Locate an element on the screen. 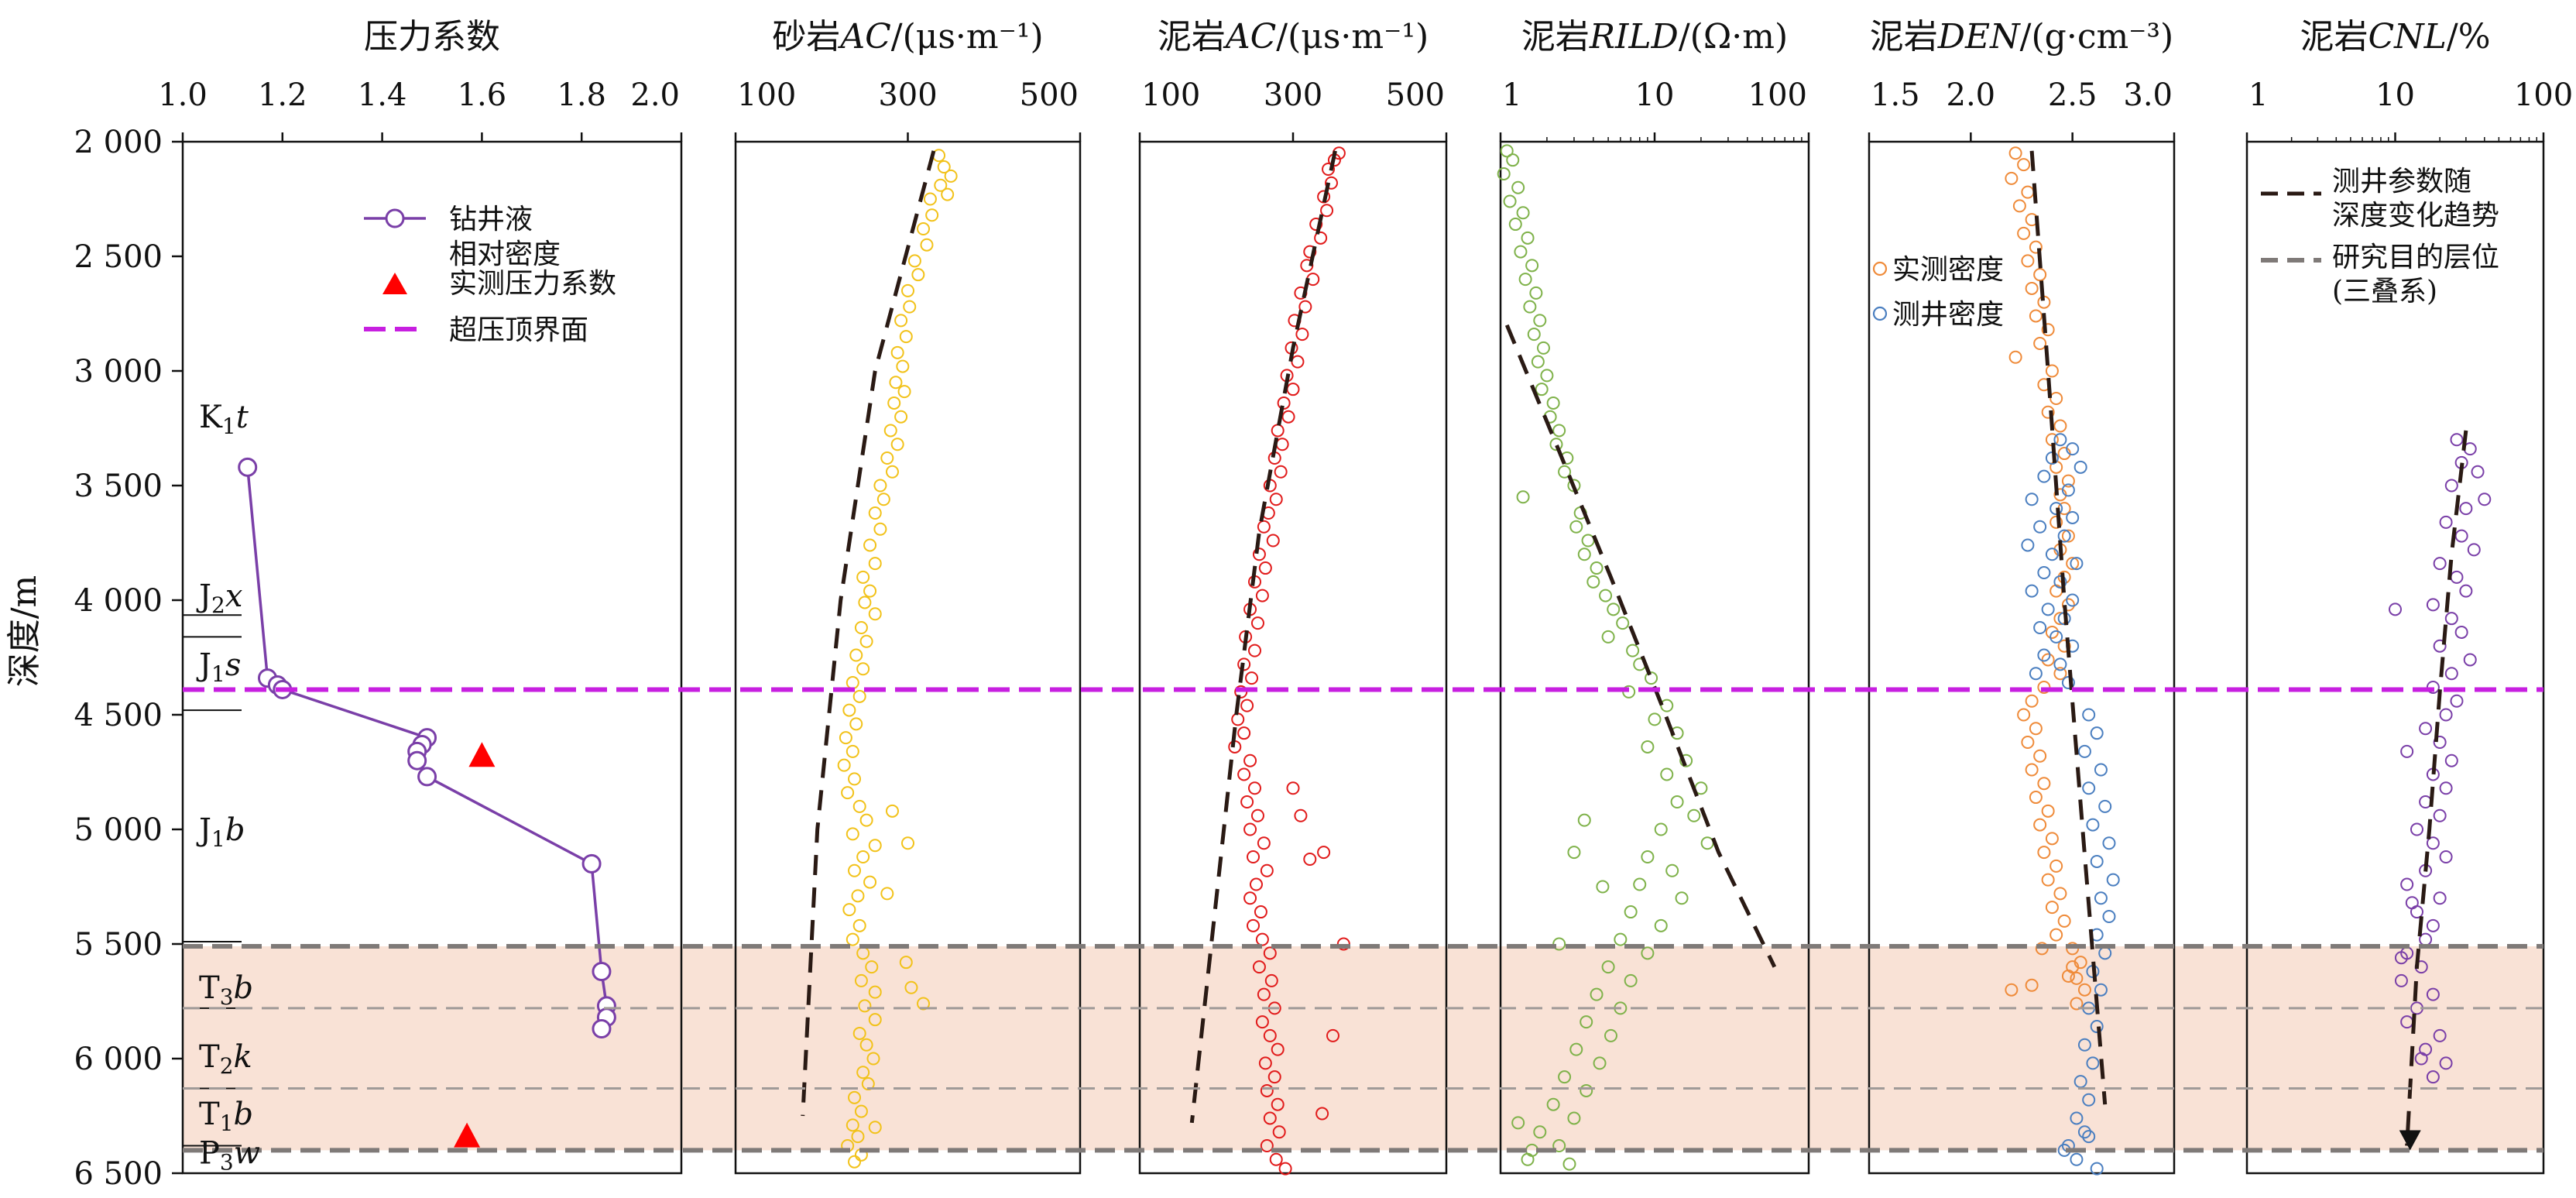 Image resolution: width=2576 pixels, height=1198 pixels. panel-title-mud-ac: 泥岩AC/(μs·m⁻¹) is located at coordinates (1293, 37).